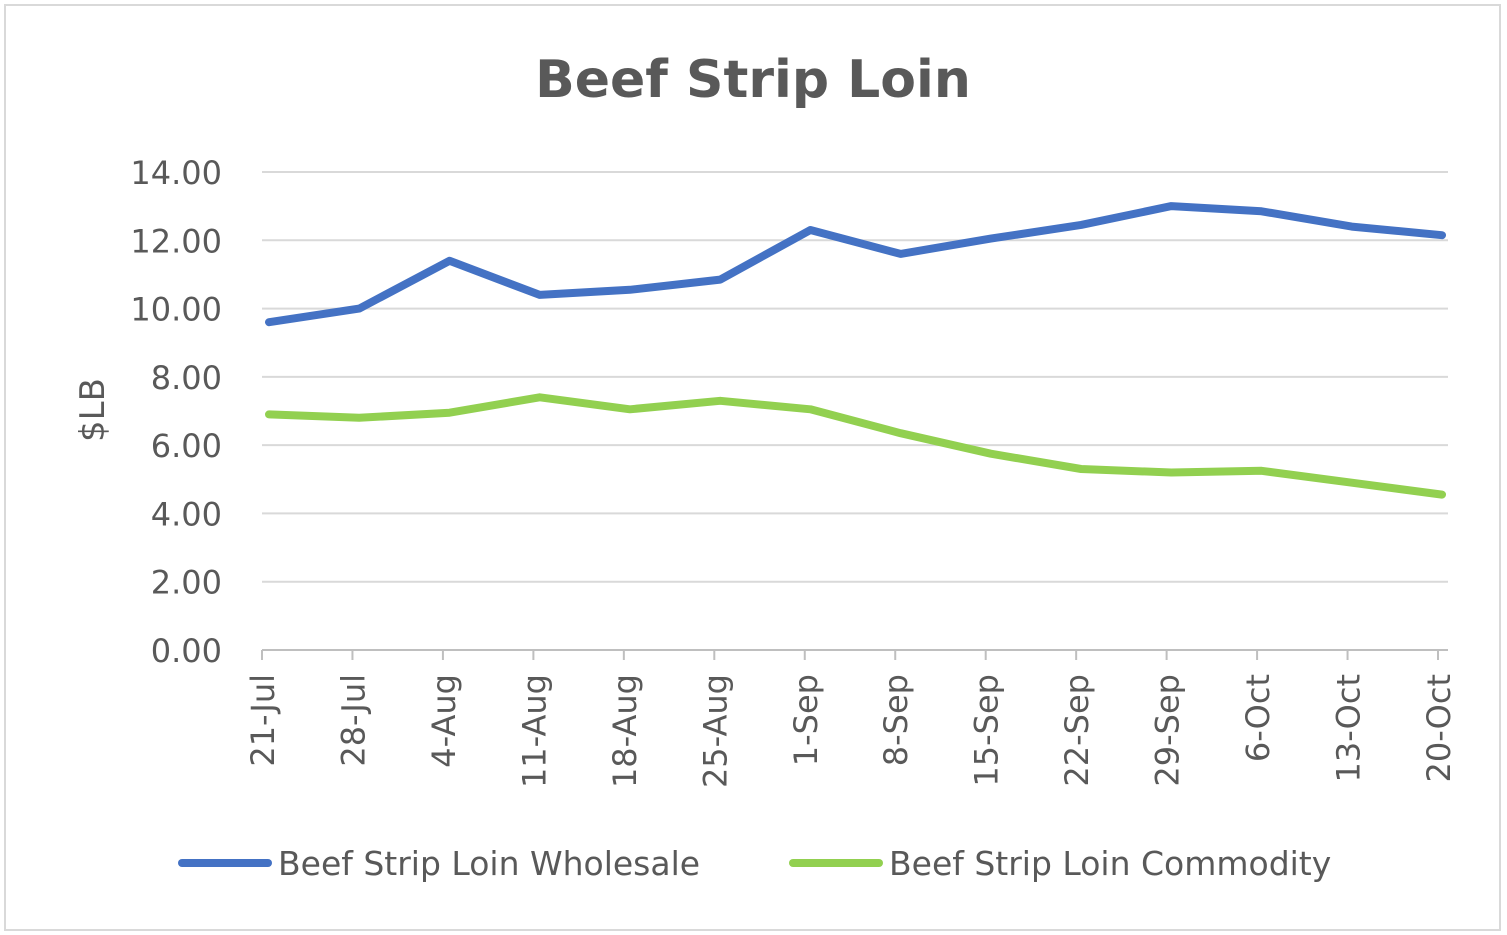 Image resolution: width=1507 pixels, height=935 pixels. What do you see at coordinates (186, 651) in the screenshot?
I see `y-tick-label: 0.00` at bounding box center [186, 651].